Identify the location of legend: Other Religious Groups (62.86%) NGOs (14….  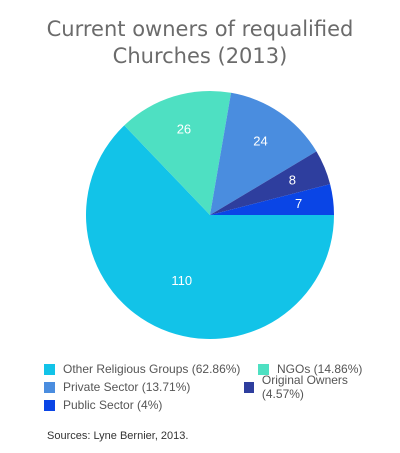
(214, 387).